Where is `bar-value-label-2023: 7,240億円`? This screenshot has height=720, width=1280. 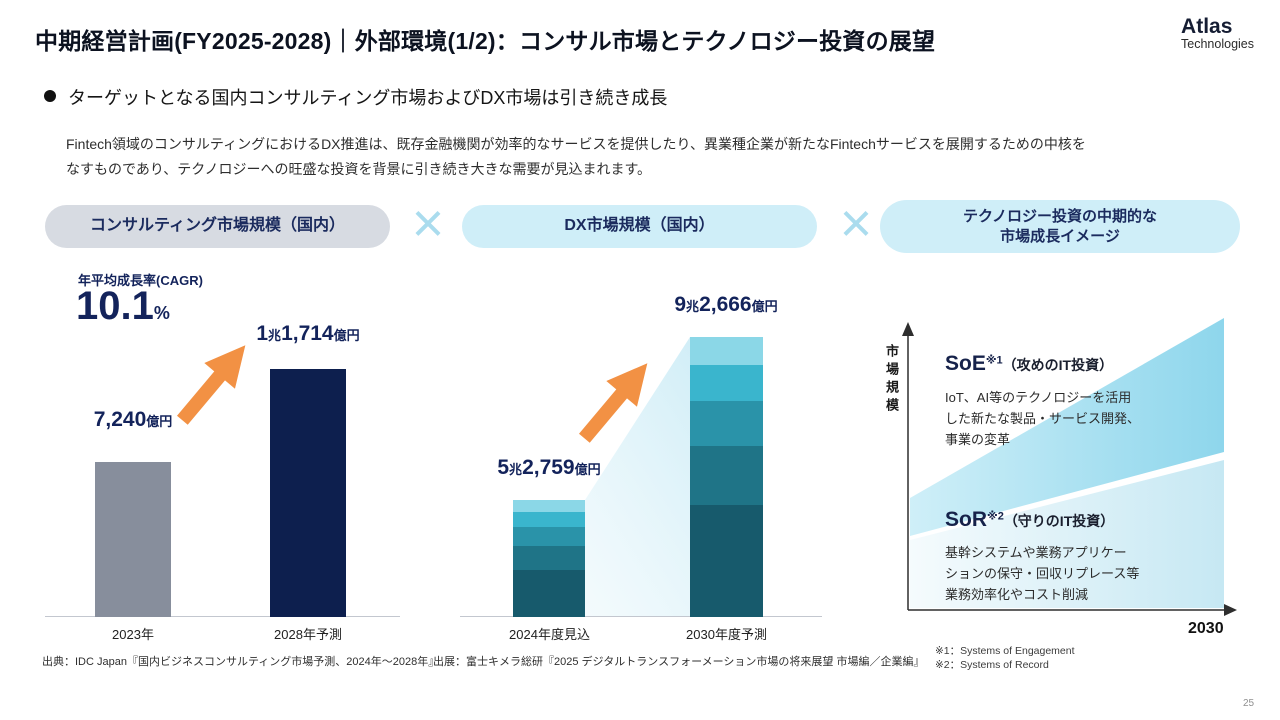
bar-value-label-2023: 7,240億円 is located at coordinates (133, 419).